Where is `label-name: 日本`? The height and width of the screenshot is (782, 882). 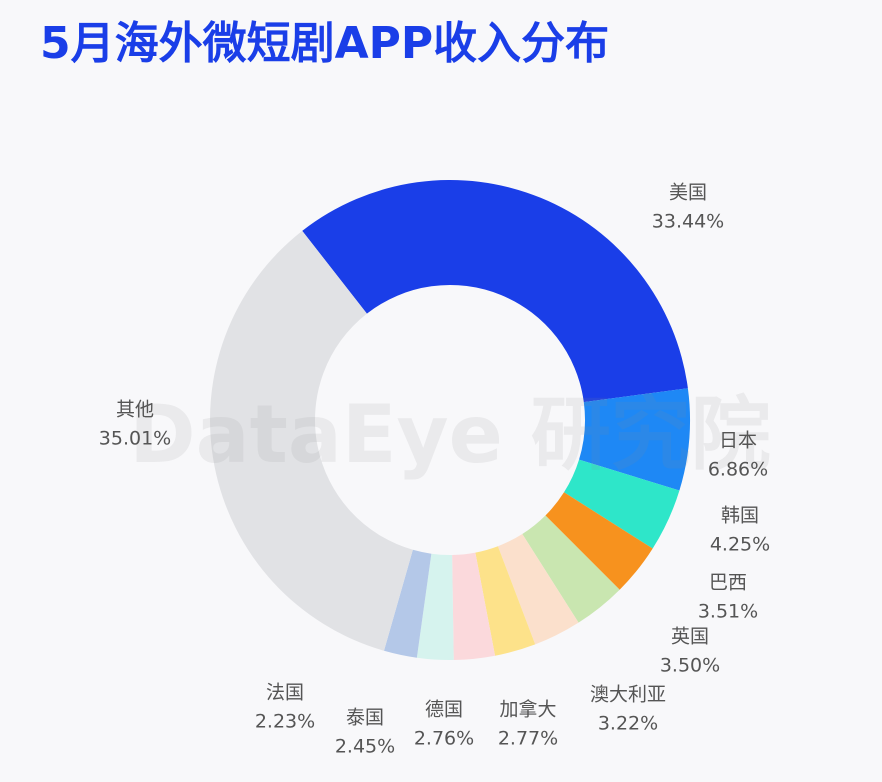
label-name: 日本 is located at coordinates (738, 441).